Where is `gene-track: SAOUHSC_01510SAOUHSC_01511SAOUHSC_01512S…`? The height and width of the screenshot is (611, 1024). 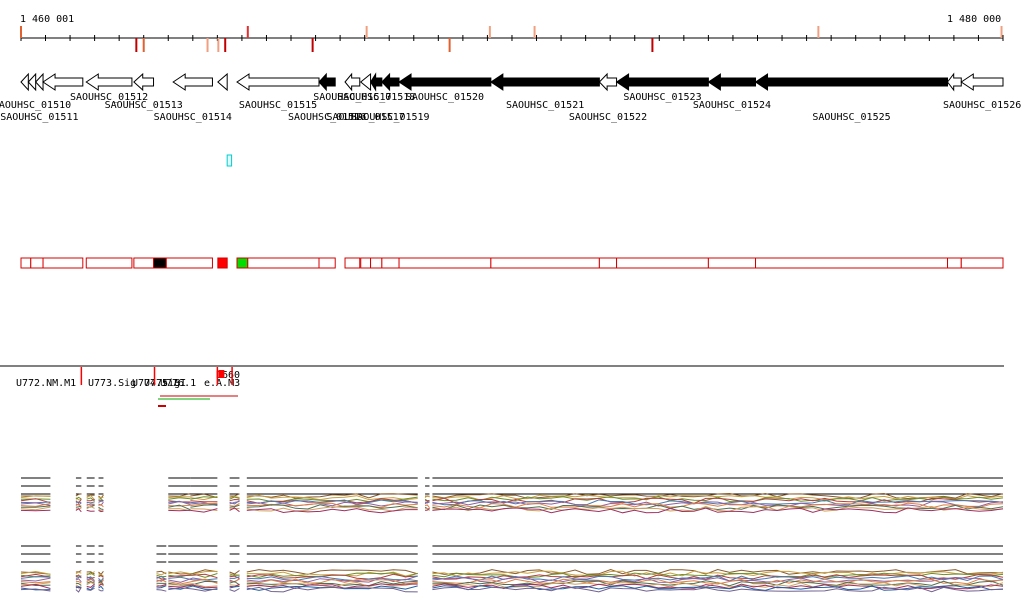
gene-track: SAOUHSC_01510SAOUHSC_01511SAOUHSC_01512S… is located at coordinates (510, 97).